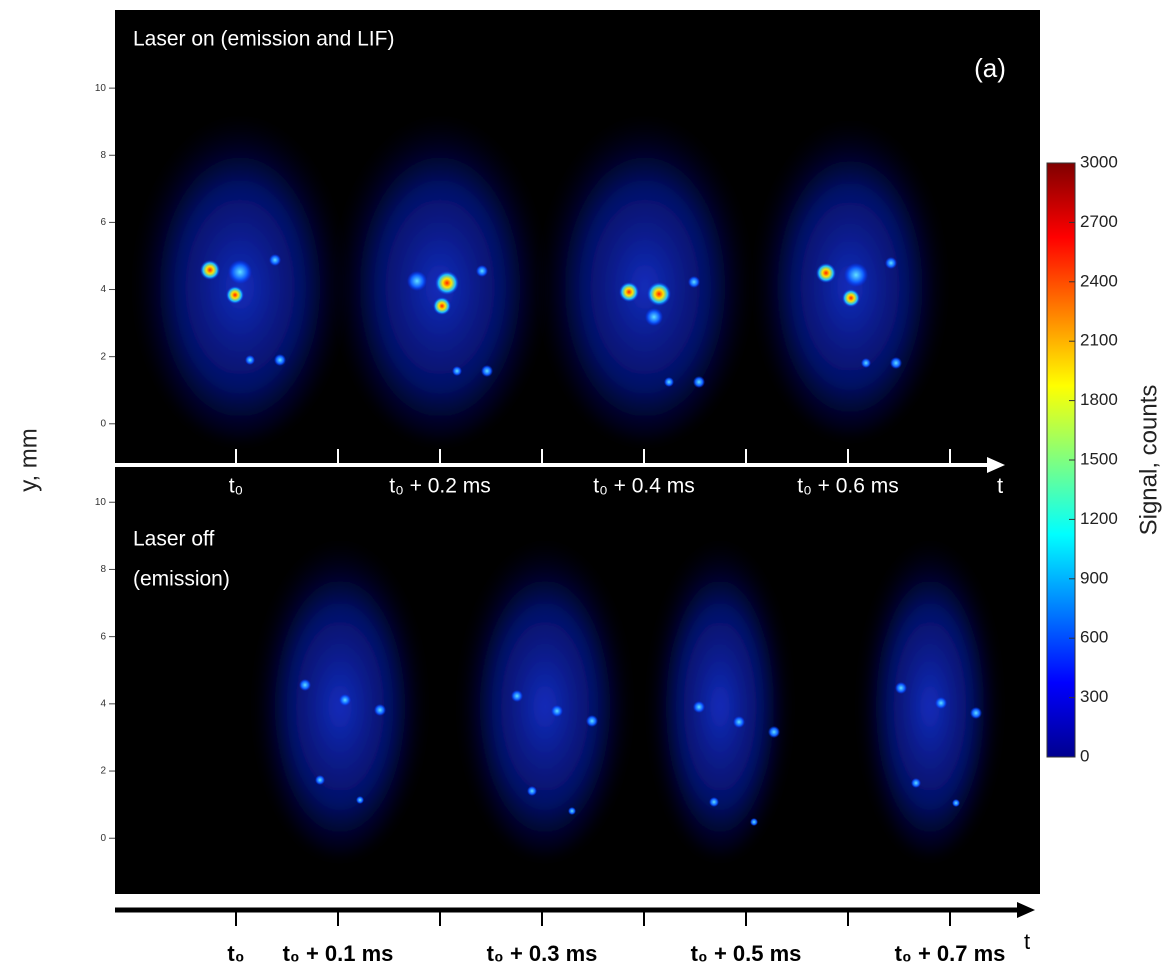  I want to click on time-label: t₀ + 0.4 ms, so click(644, 486).